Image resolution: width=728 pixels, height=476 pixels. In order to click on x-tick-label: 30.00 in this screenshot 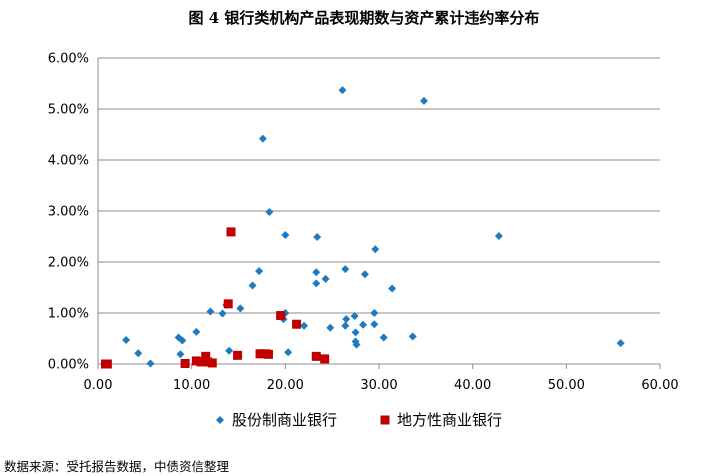, I will do `click(378, 385)`.